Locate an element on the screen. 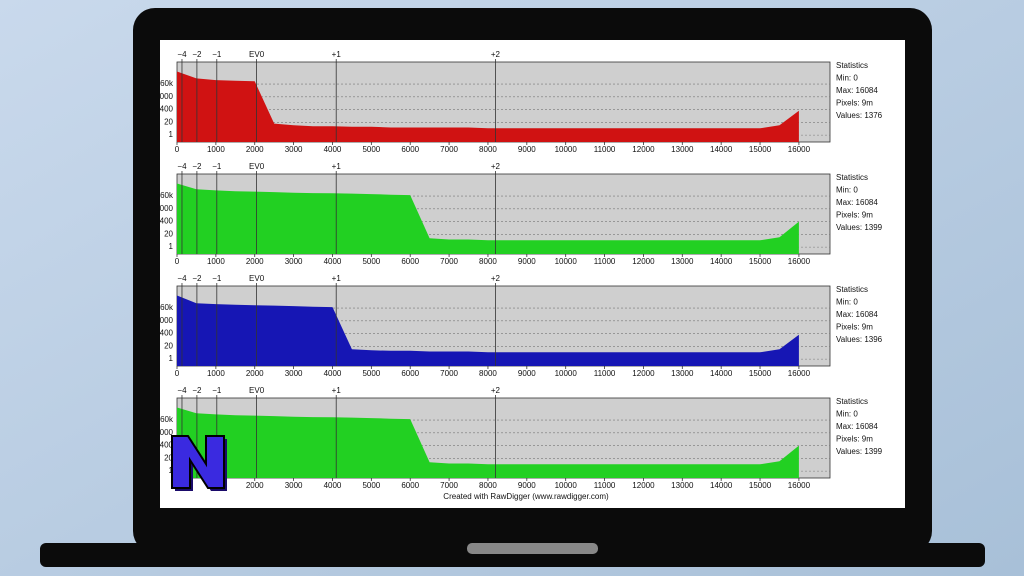 The height and width of the screenshot is (576, 1024). ev-label: +2 is located at coordinates (496, 166).